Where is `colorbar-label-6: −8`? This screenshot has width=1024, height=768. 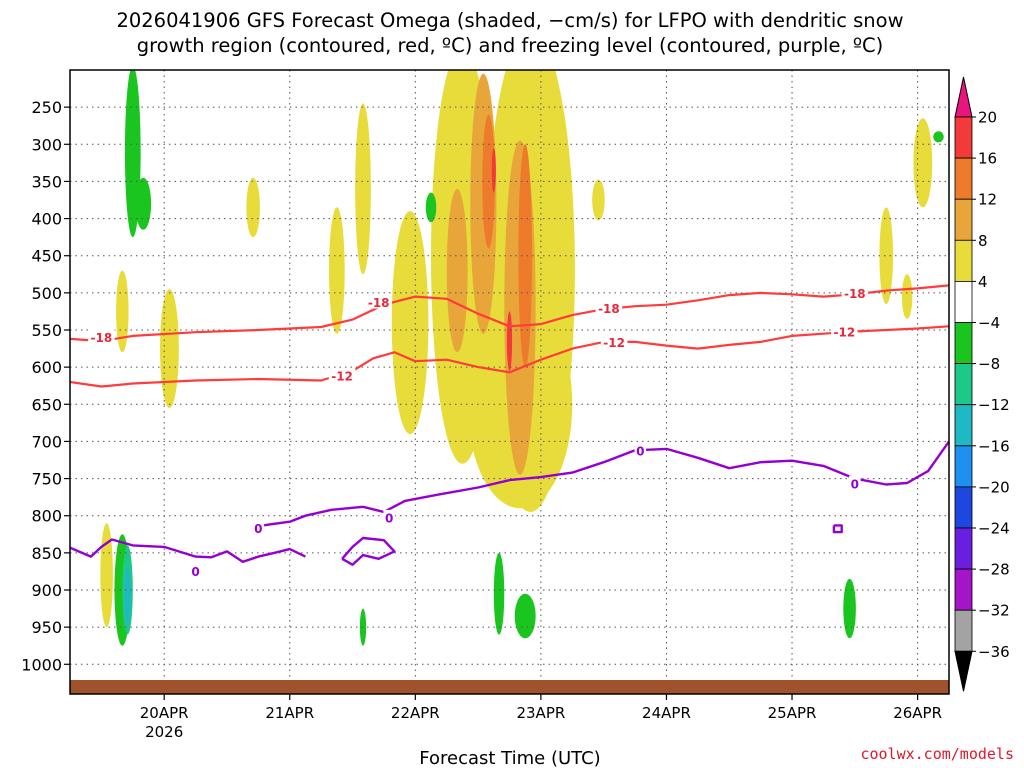 colorbar-label-6: −8 is located at coordinates (989, 364).